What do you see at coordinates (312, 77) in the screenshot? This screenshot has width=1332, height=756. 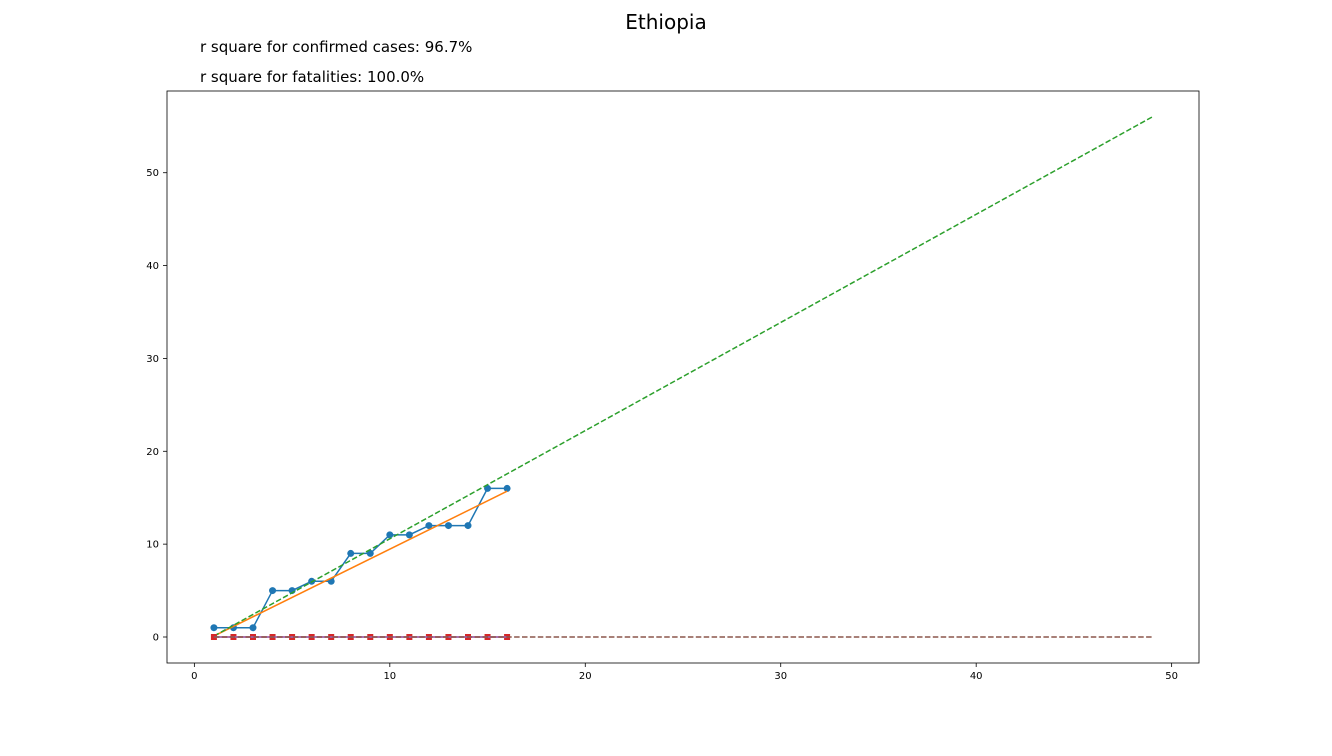 I see `r-square-fatalities-annotation: r square for fatalities: 100.0%` at bounding box center [312, 77].